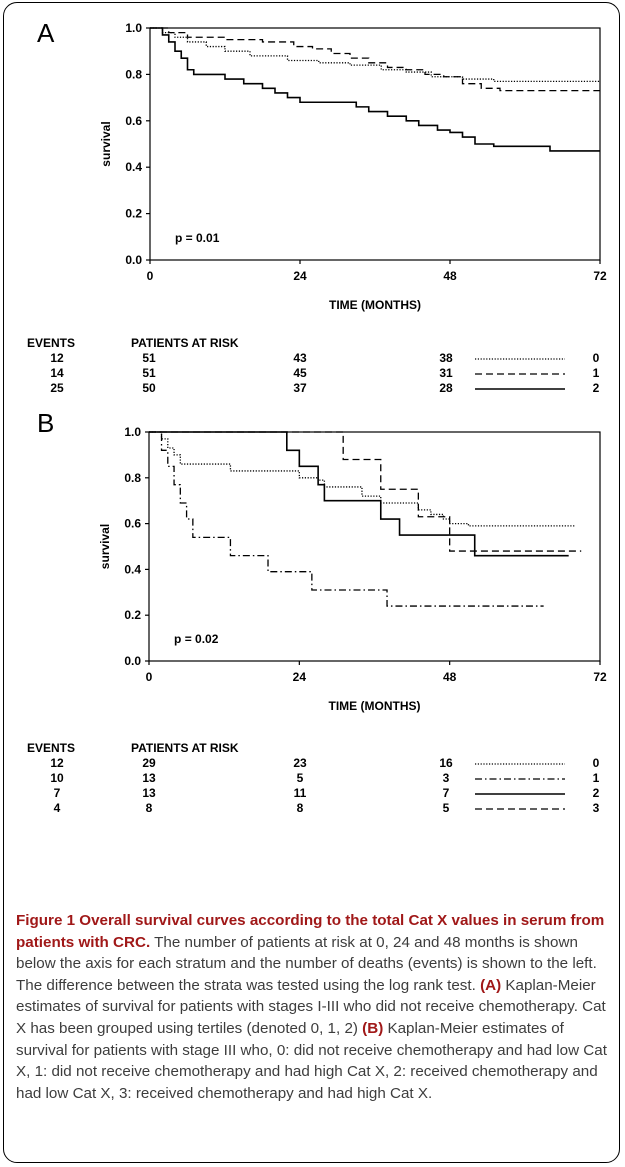 Image resolution: width=625 pixels, height=1167 pixels. I want to click on chart-a-row-n24: 45, so click(300, 373).